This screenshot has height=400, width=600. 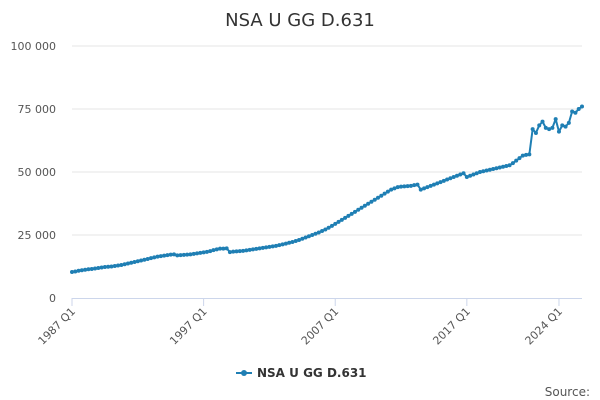 What do you see at coordinates (37, 109) in the screenshot?
I see `y-tick-label: 75 000` at bounding box center [37, 109].